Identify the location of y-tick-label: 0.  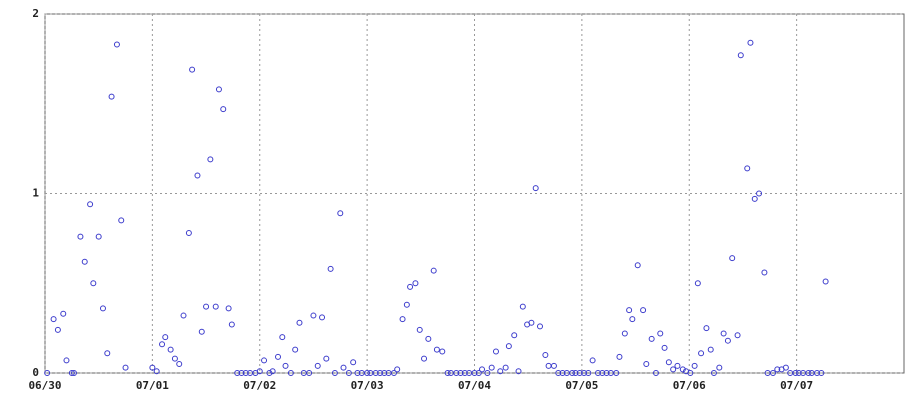
(35, 372).